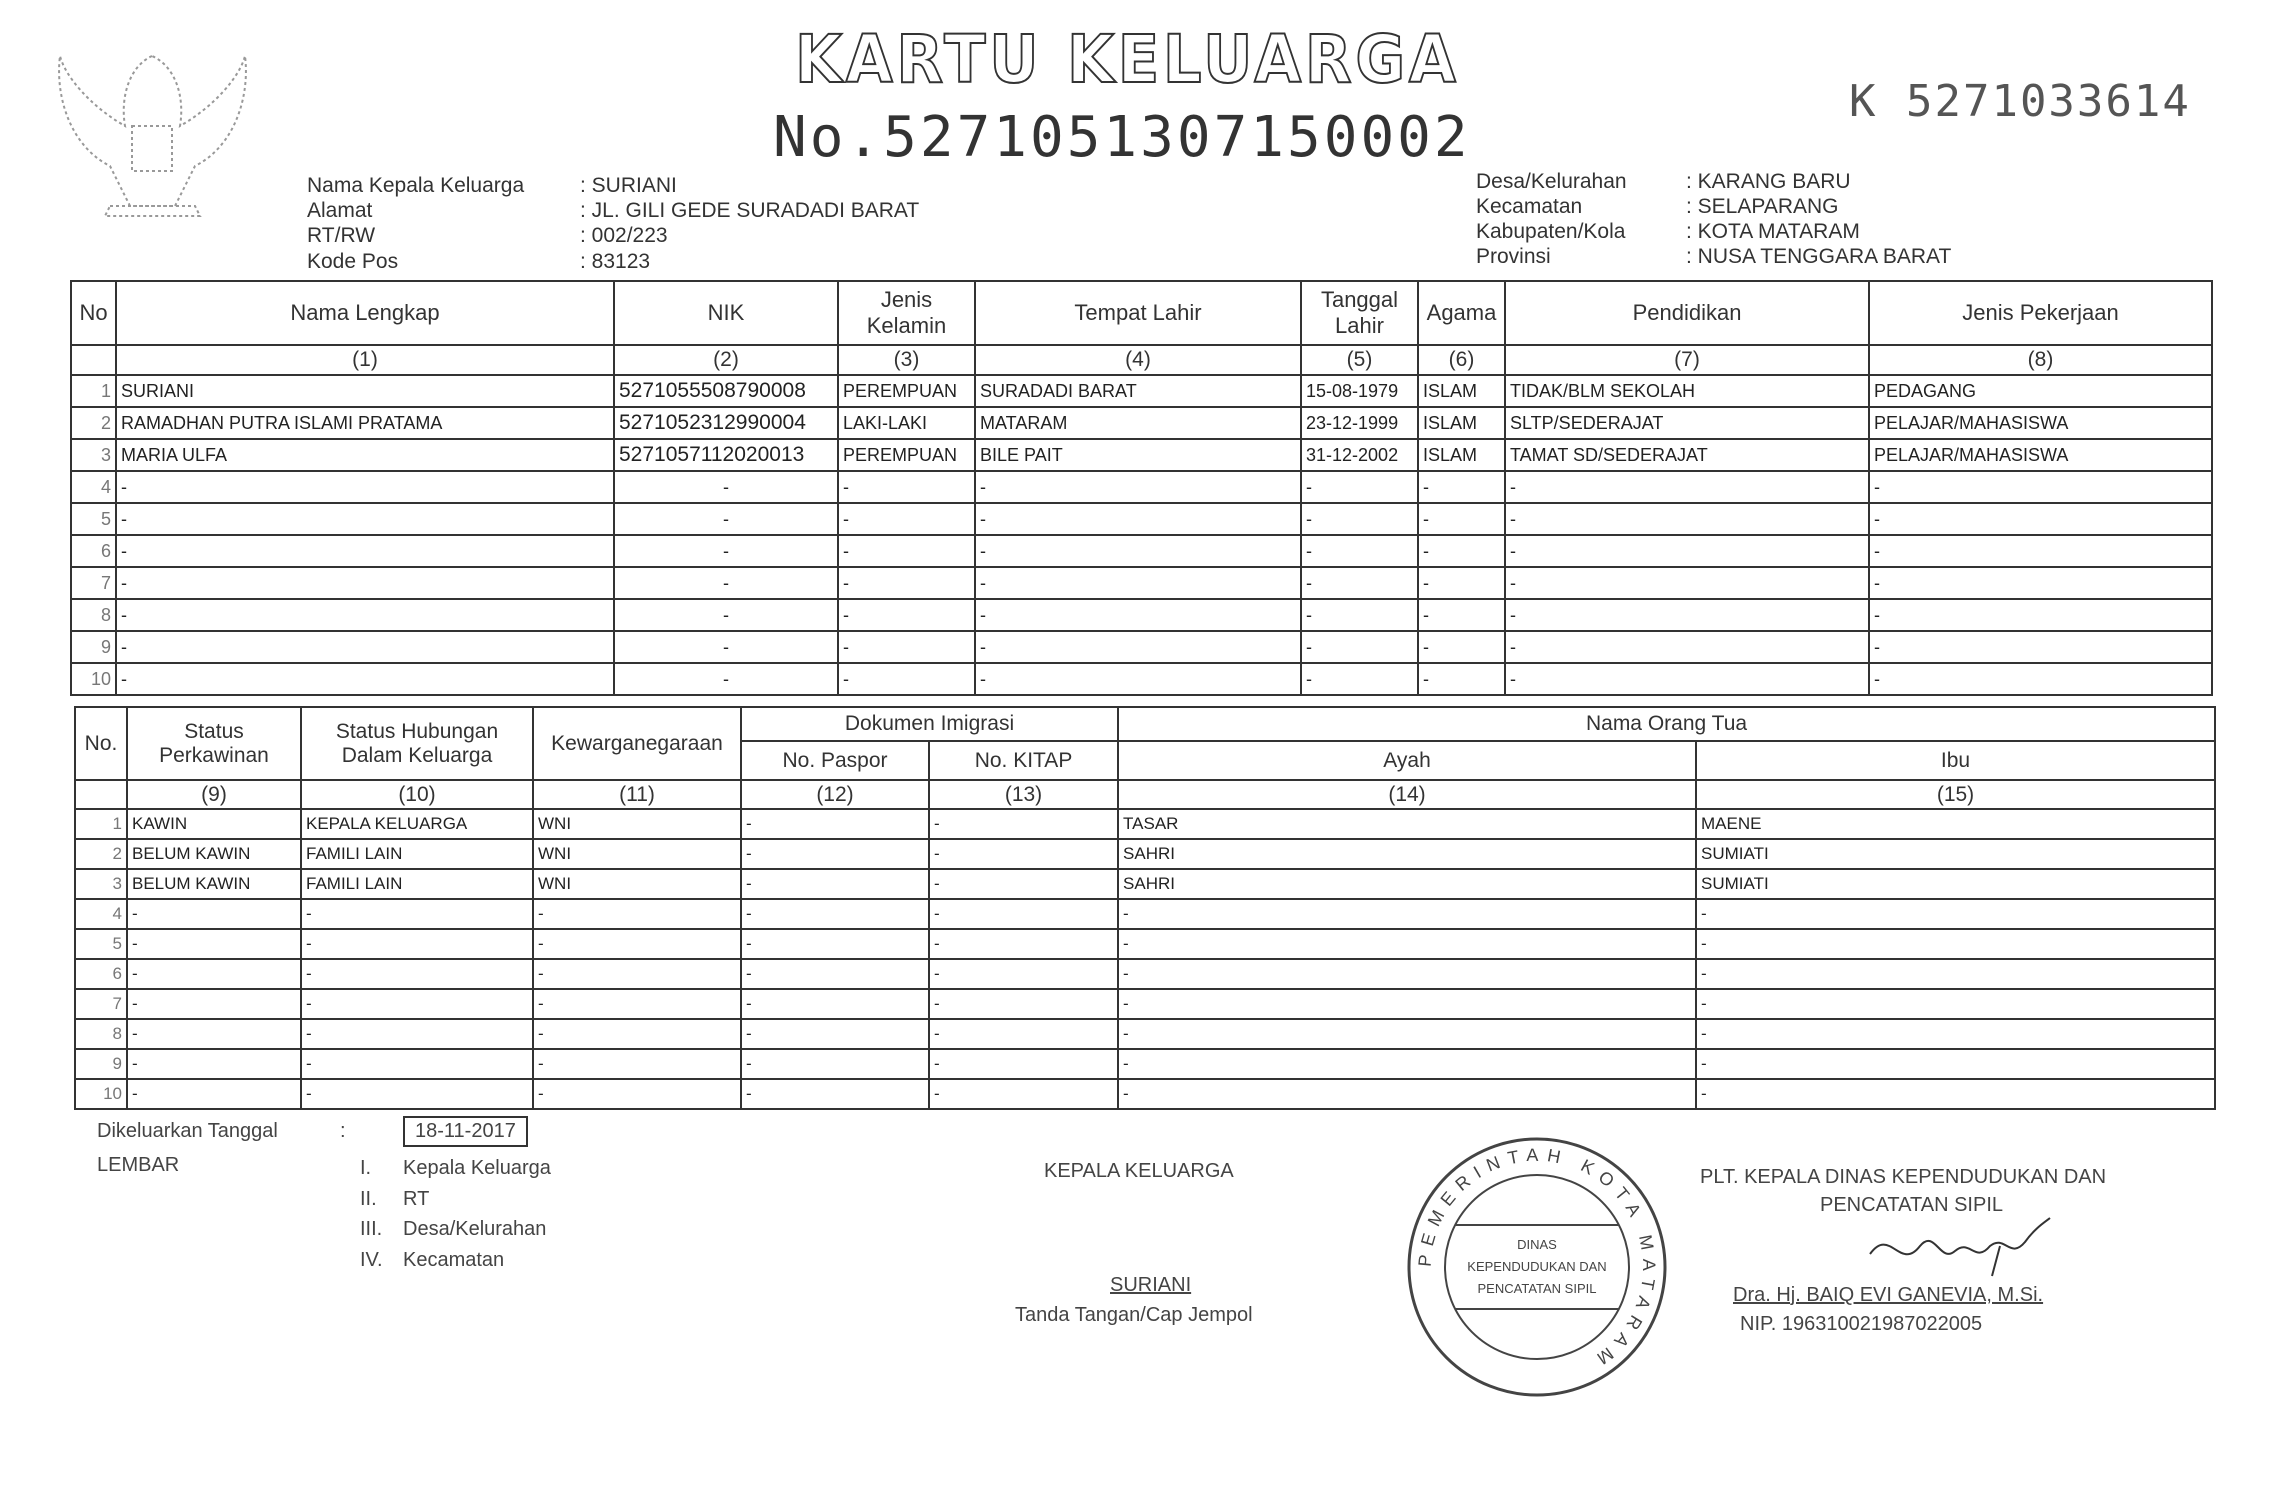 This screenshot has height=1510, width=2273. I want to click on table-cell: 15-08-1979, so click(1359, 391).